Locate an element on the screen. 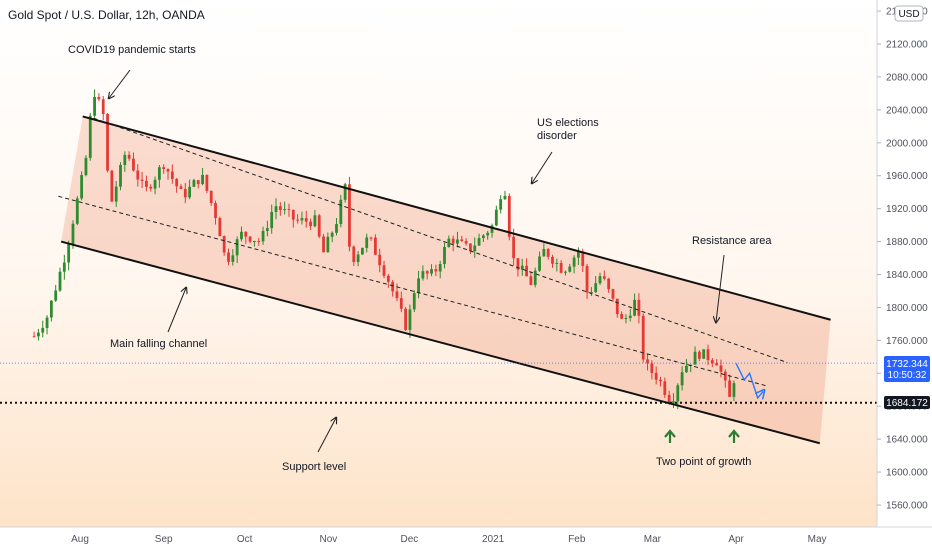  price-scale is located at coordinates (904, 263).